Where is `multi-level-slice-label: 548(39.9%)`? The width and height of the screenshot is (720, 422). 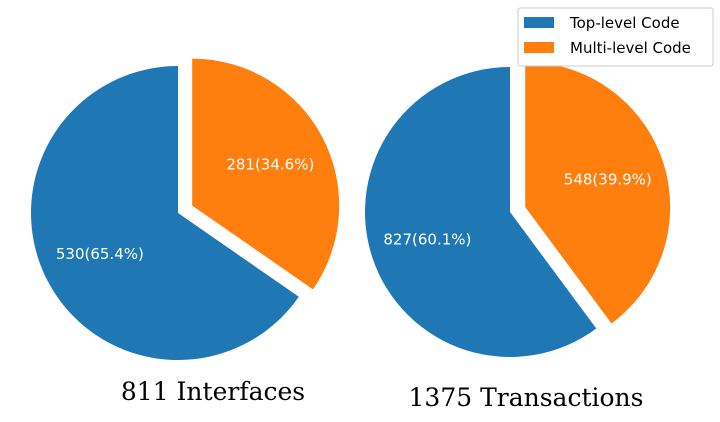 multi-level-slice-label: 548(39.9%) is located at coordinates (608, 180).